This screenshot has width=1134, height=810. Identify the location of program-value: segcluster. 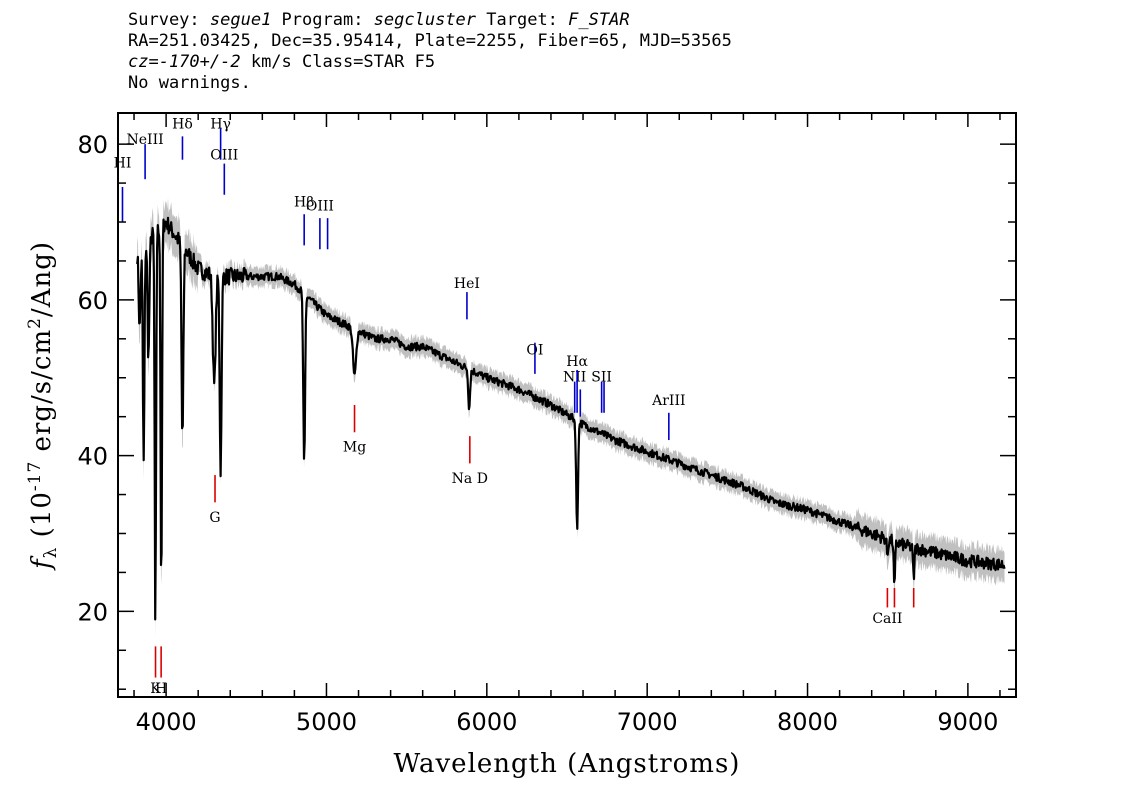
(425, 20).